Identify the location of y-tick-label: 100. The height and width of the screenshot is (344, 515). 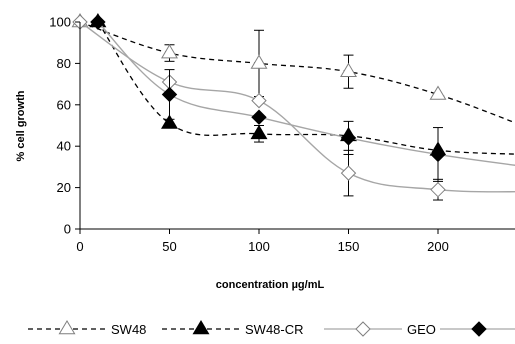
(60, 22).